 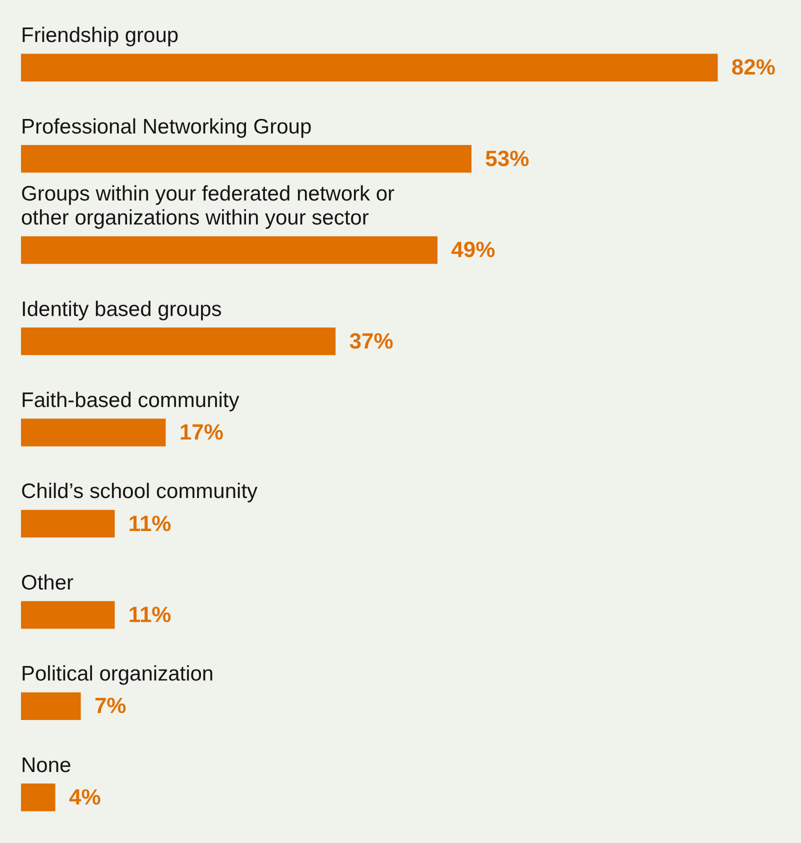 I want to click on y-tick-label: Professional Networking Group, so click(x=166, y=126).